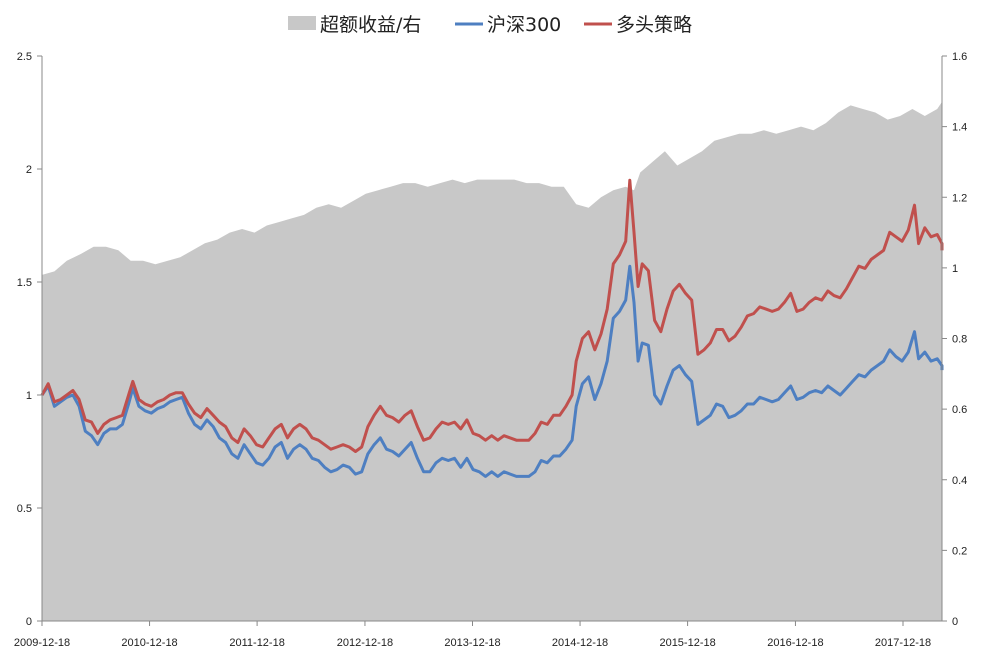 Image resolution: width=984 pixels, height=657 pixels. I want to click on legend-label: 沪深300, so click(524, 25).